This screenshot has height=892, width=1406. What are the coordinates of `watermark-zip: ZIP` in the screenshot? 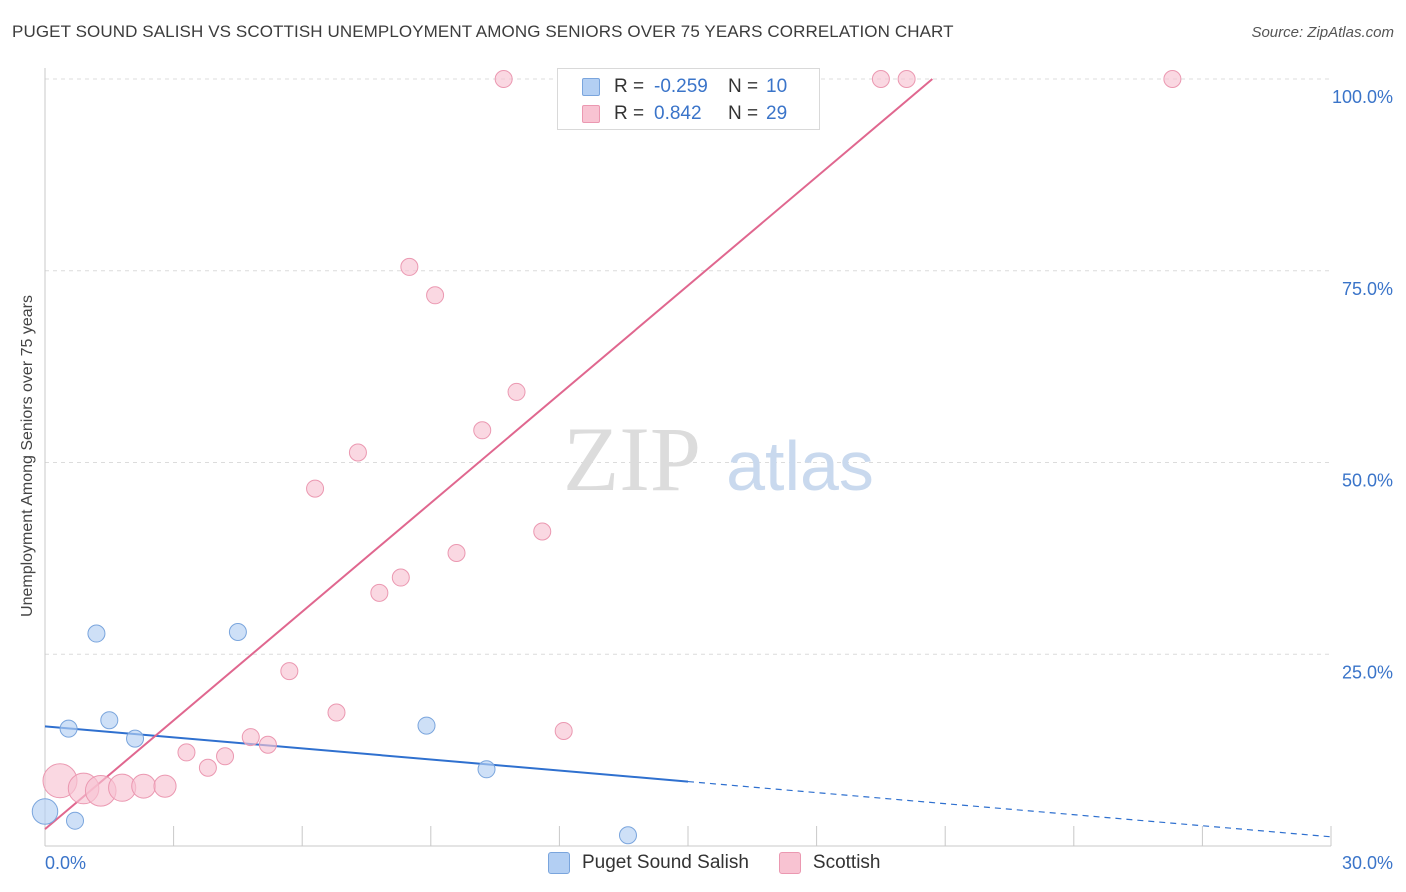 It's located at (632, 459).